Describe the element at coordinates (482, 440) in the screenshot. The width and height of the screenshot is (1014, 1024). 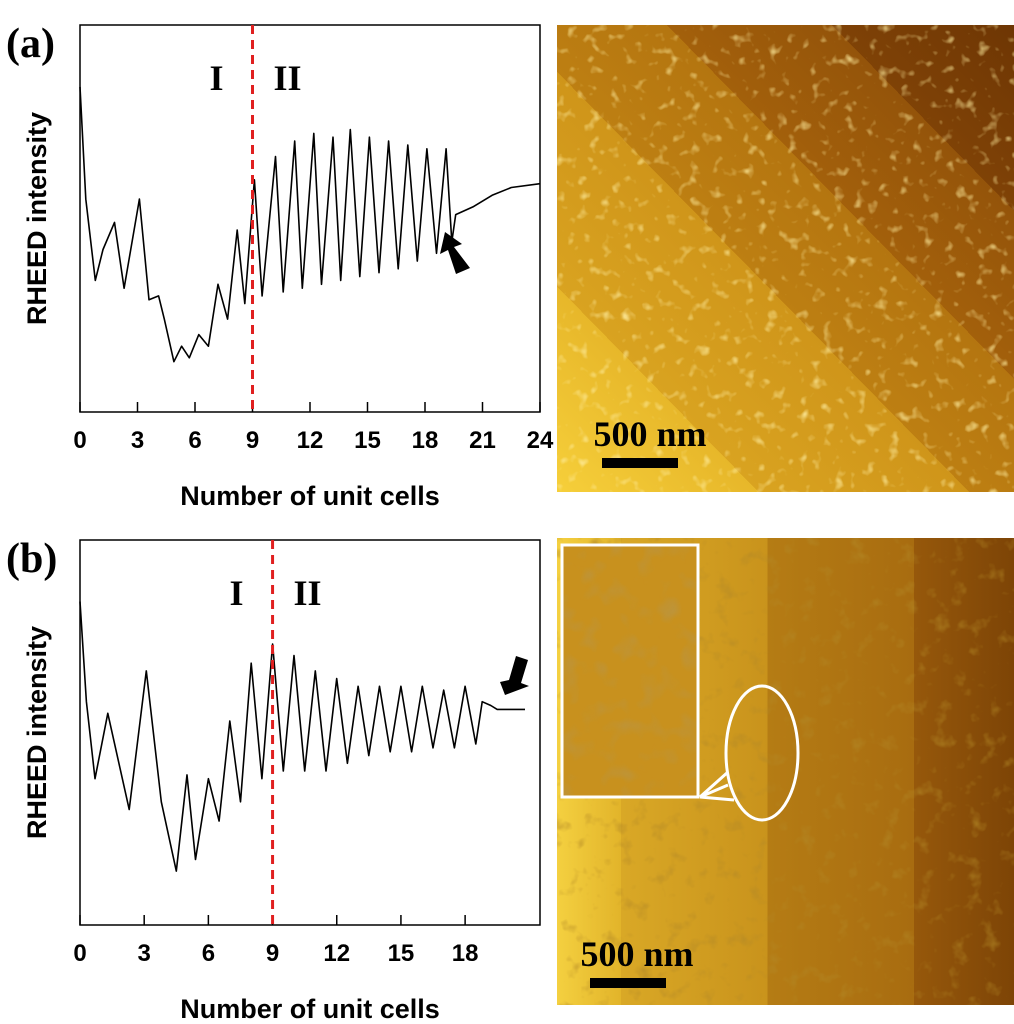
I see `x-tick-label: 21` at that location.